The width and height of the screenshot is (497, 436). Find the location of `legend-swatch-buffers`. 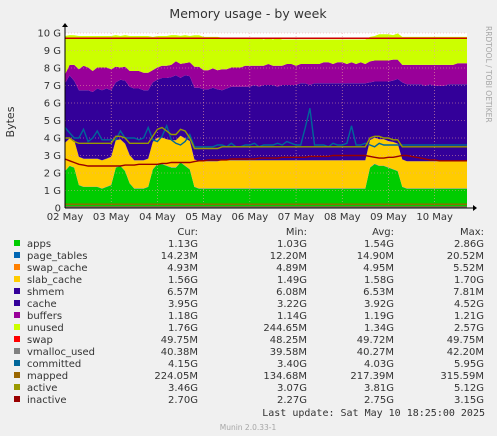

legend-swatch-buffers is located at coordinates (17, 315).